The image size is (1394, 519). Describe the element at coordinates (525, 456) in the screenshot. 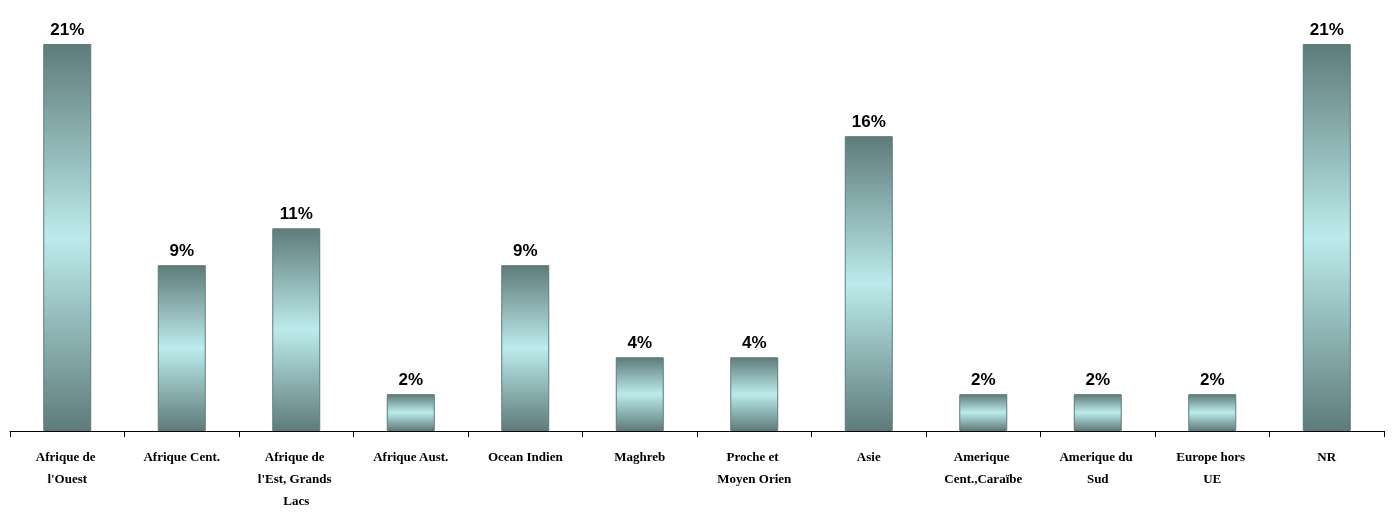

I see `x-tick-label: Ocean Indien` at that location.